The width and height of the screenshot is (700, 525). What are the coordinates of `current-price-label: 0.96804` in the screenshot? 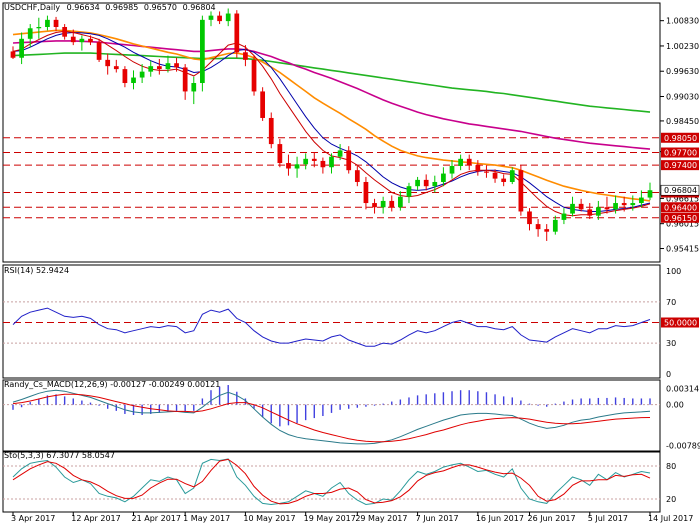 It's located at (680, 190).